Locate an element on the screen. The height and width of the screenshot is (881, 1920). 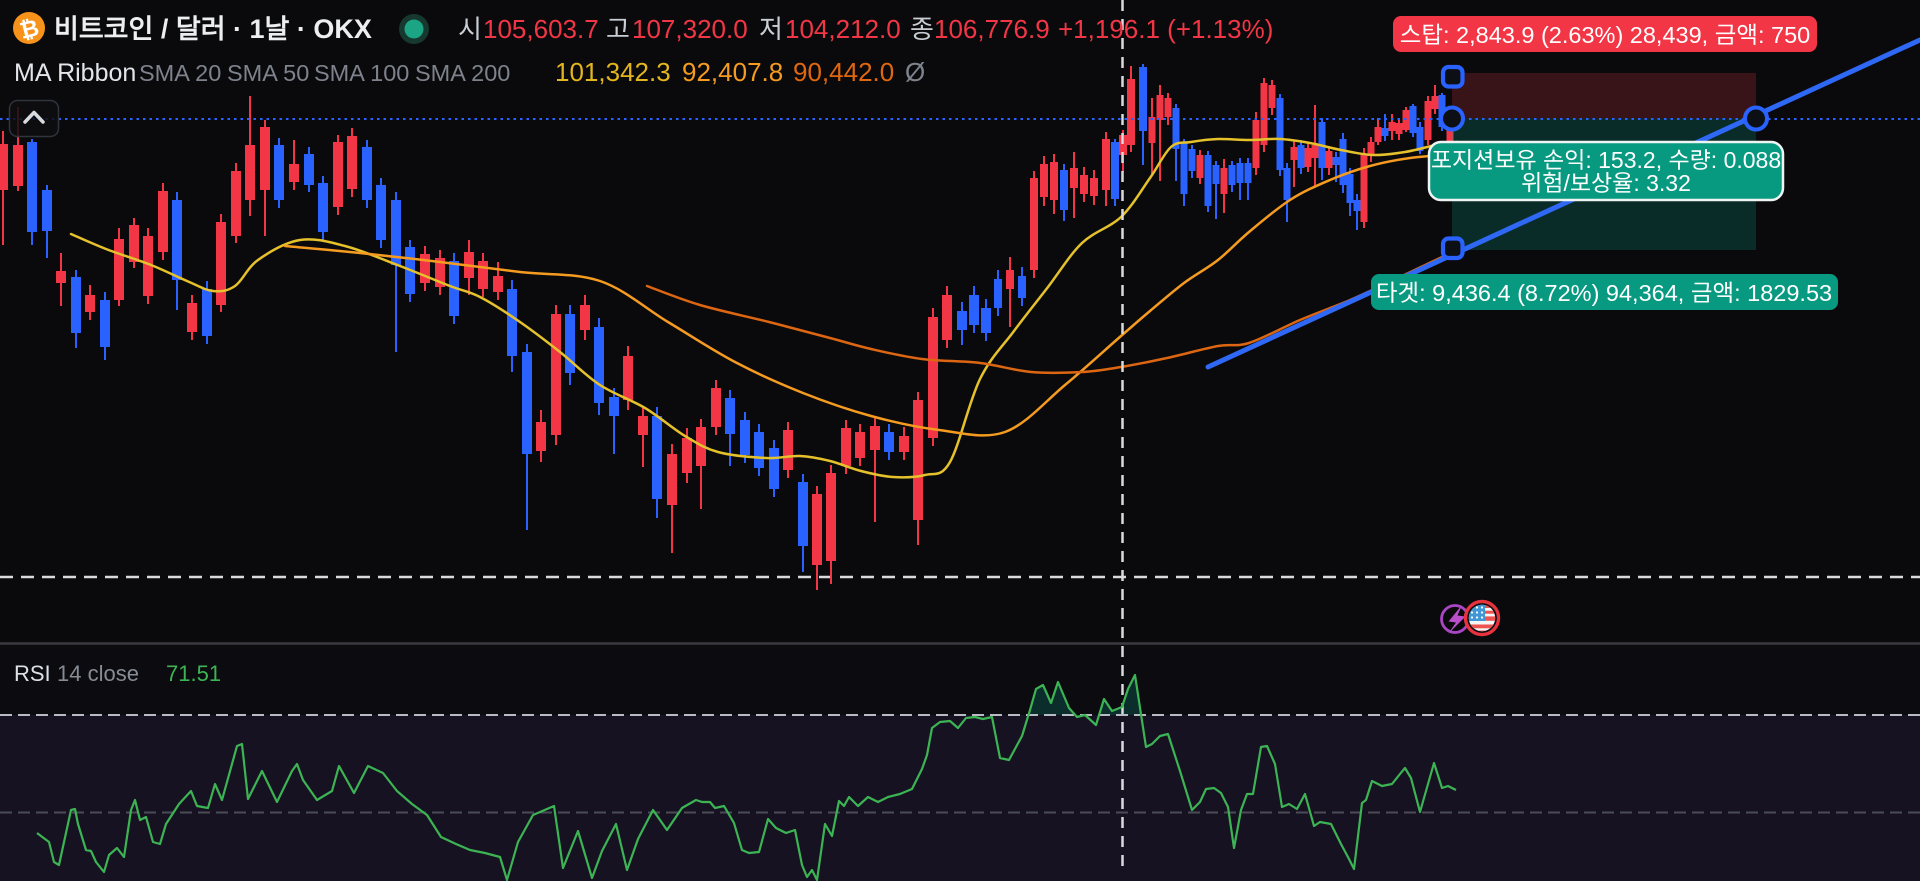
svg-text: 90,442.0 is located at coordinates (843, 70).